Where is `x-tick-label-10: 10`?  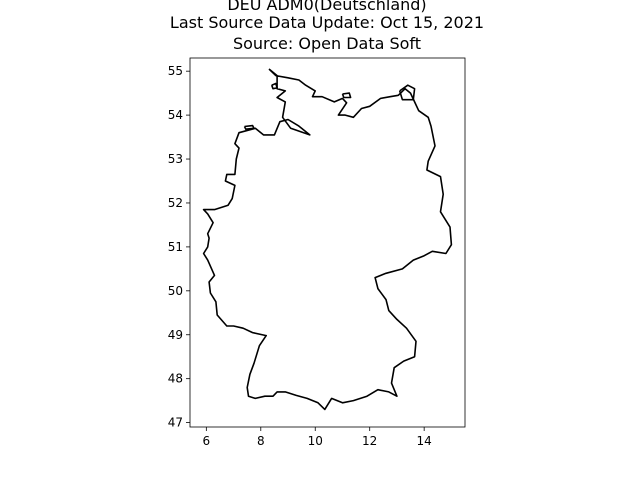
x-tick-label-10: 10 is located at coordinates (315, 441).